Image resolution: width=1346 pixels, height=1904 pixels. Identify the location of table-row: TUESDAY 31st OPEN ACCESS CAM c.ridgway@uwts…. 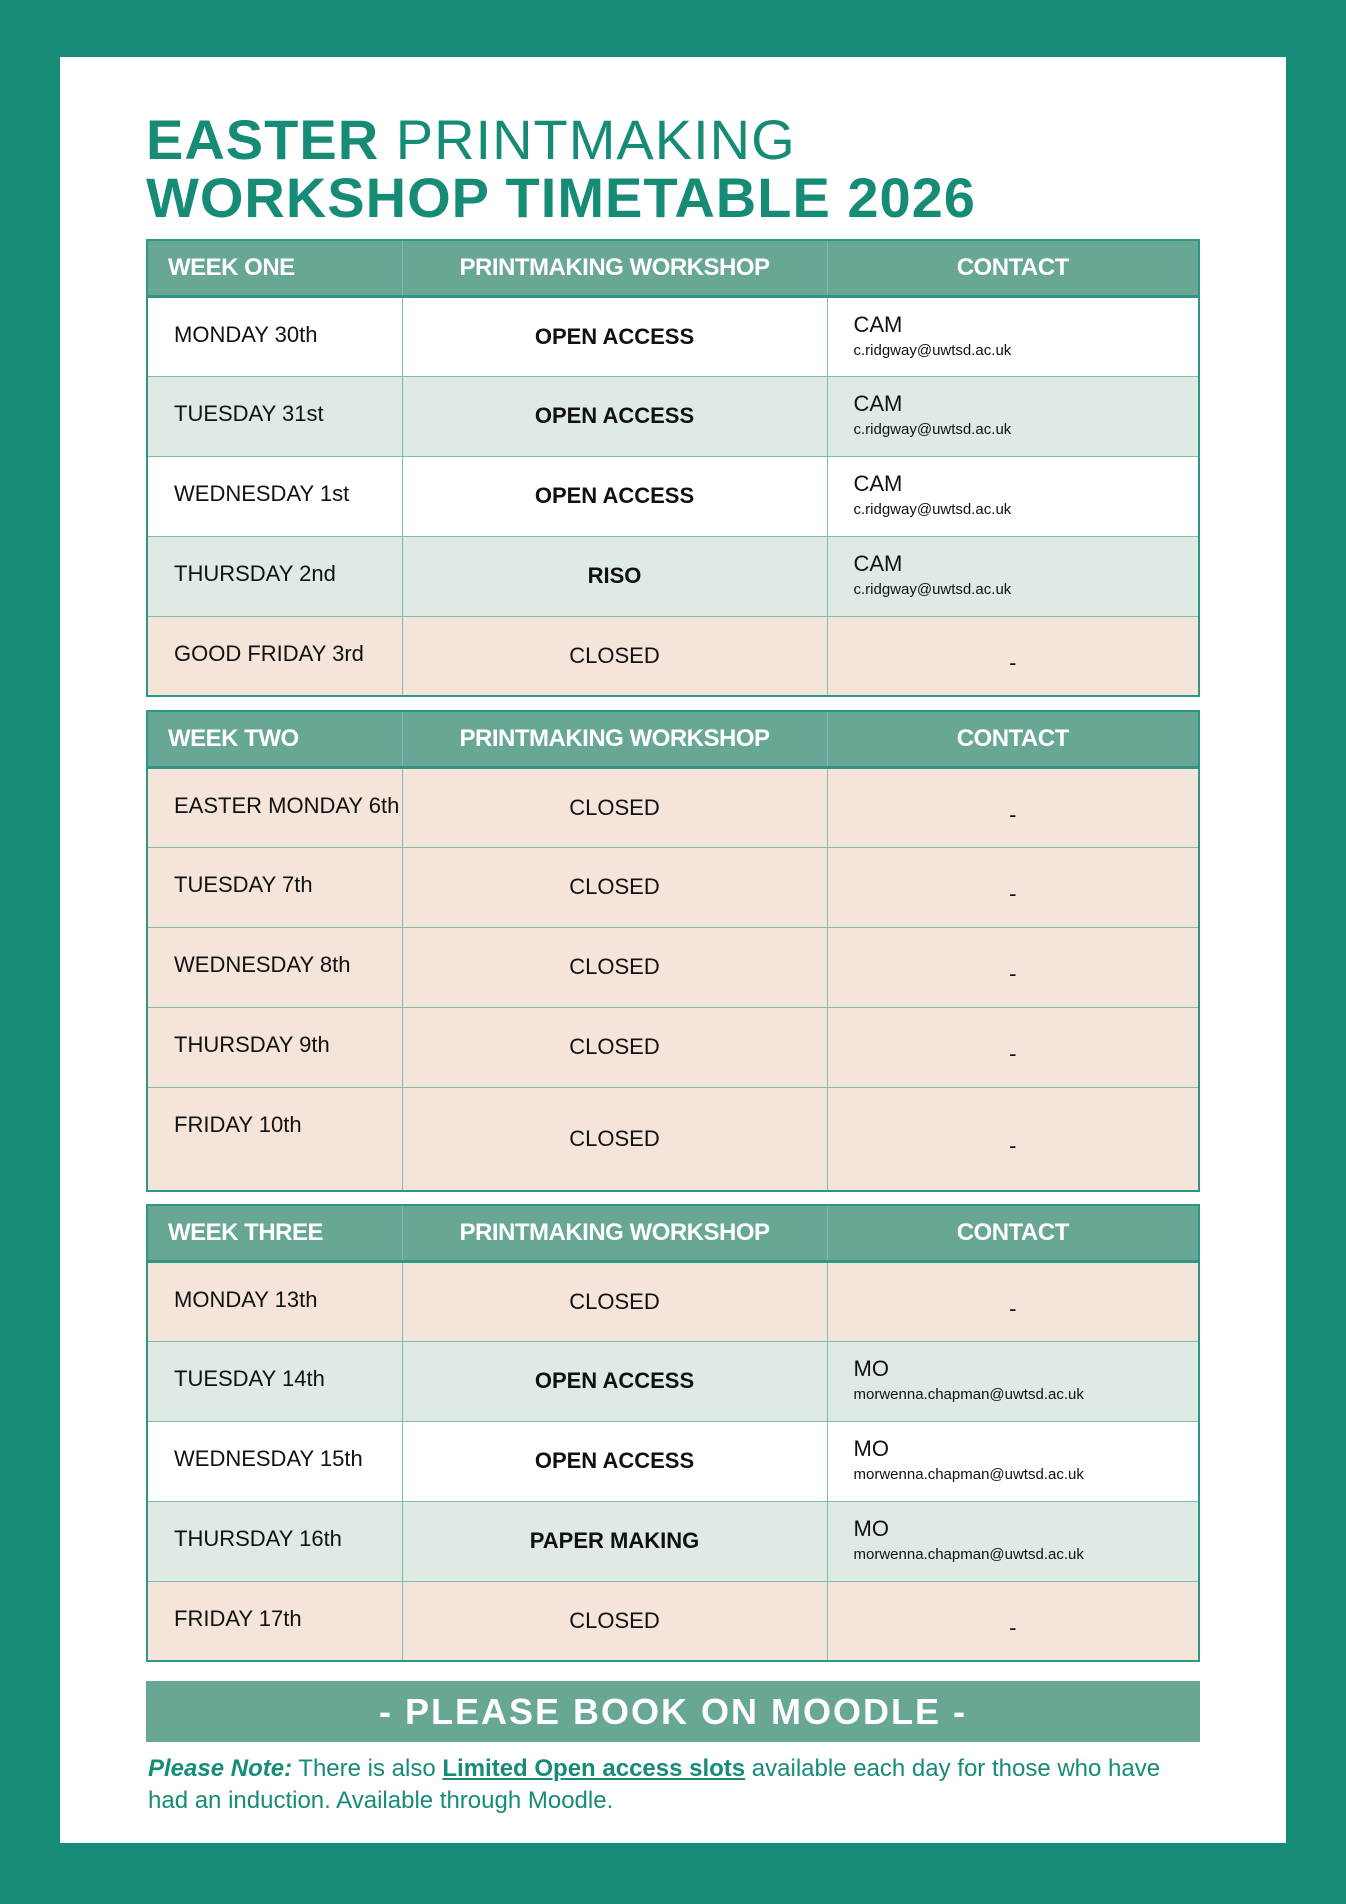
(673, 416).